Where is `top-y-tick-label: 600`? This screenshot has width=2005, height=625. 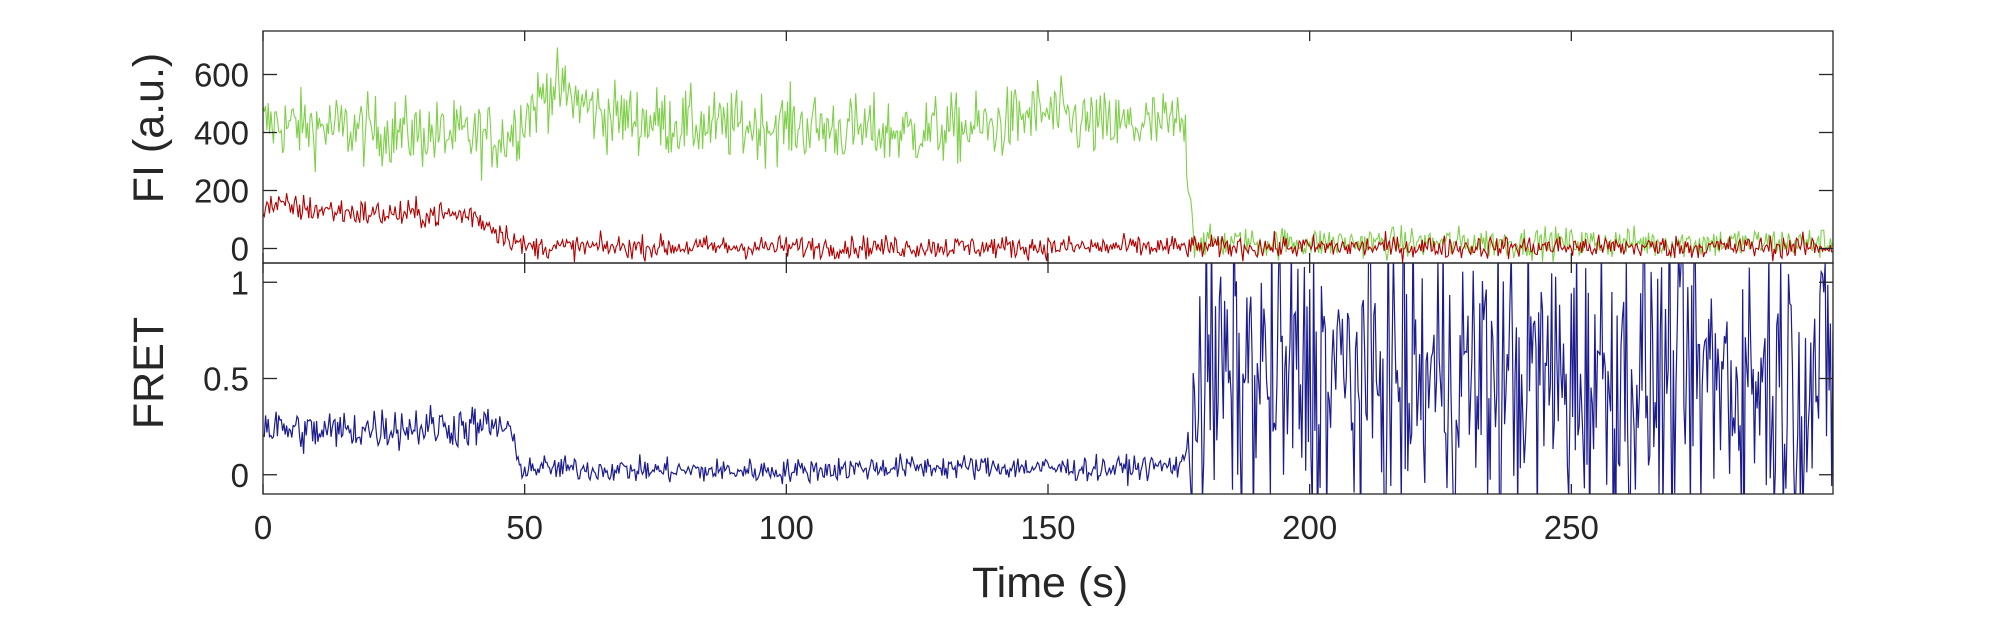
top-y-tick-label: 600 is located at coordinates (221, 75).